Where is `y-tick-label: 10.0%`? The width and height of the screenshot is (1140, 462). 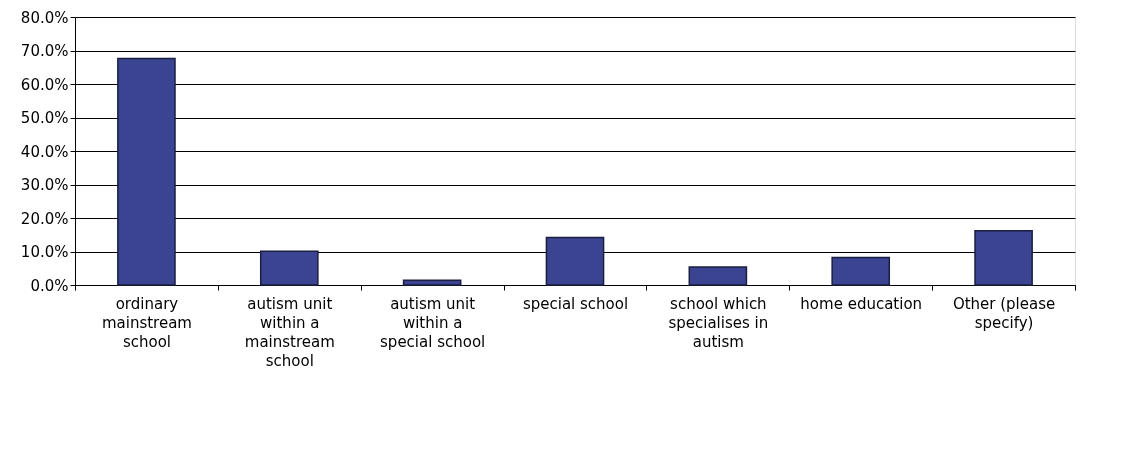
y-tick-label: 10.0% is located at coordinates (44, 252).